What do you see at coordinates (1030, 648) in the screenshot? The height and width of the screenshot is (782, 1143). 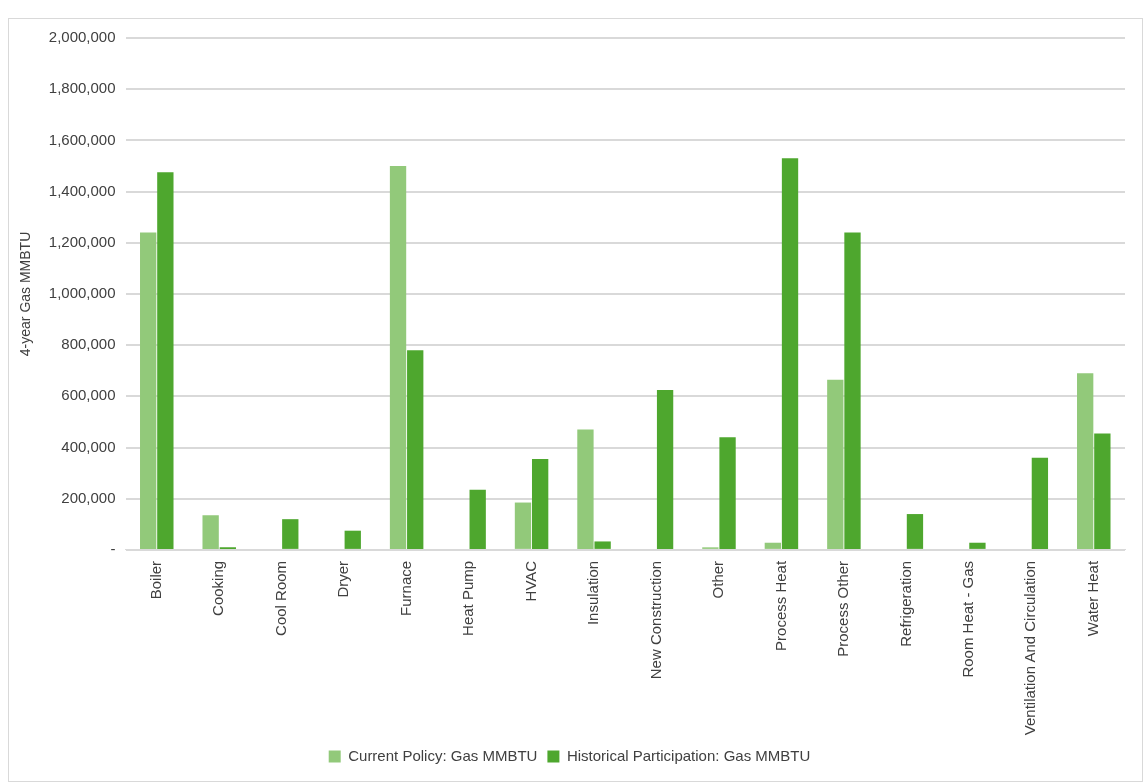 I see `x-tick-label: Ventilation And Circulation` at bounding box center [1030, 648].